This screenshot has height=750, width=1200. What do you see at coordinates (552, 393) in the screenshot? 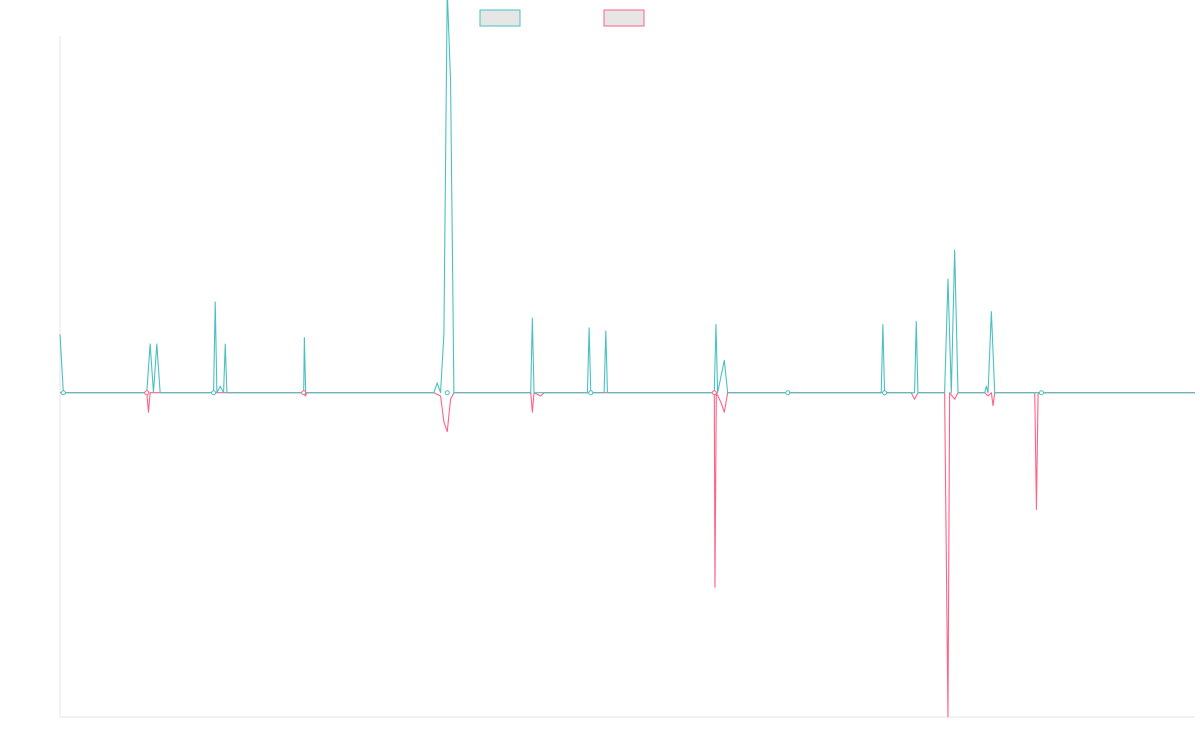
I see `marker-layer` at bounding box center [552, 393].